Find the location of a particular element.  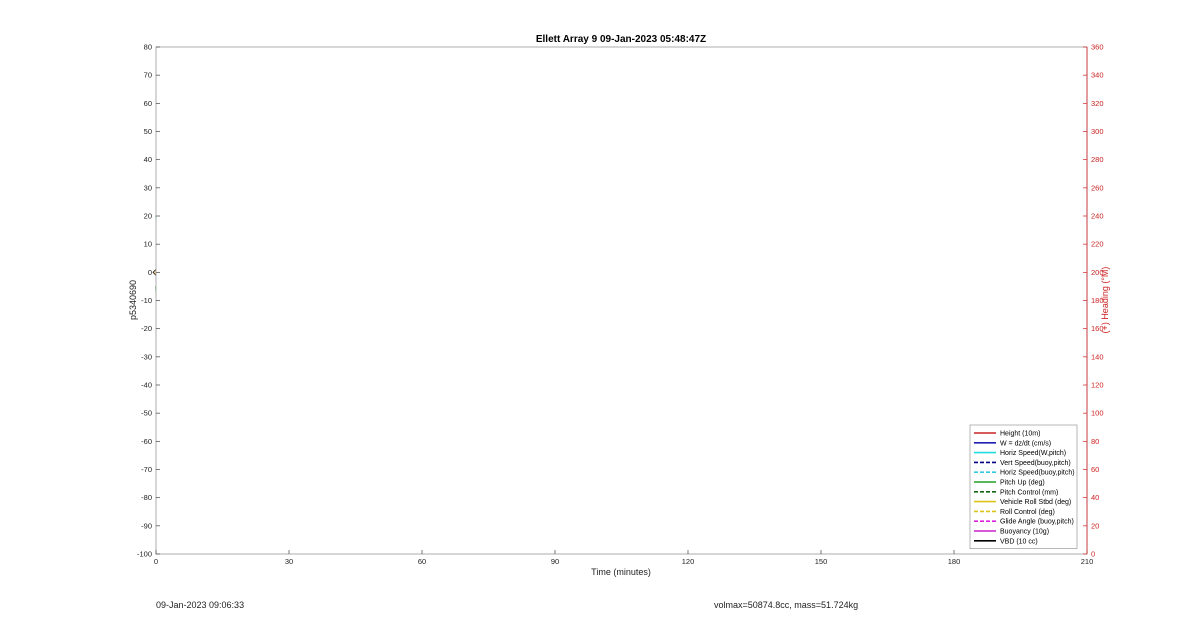

y2-tick-label: 240 is located at coordinates (1097, 216).